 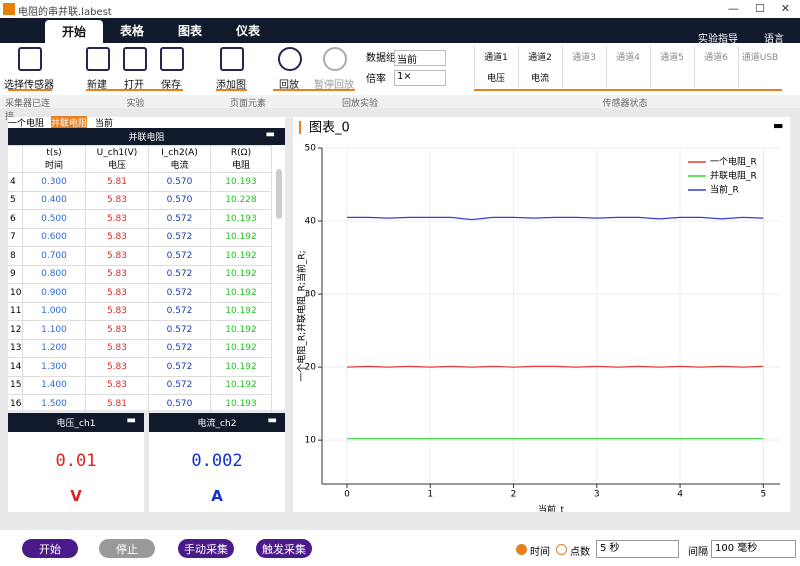 What do you see at coordinates (131, 31) in the screenshot?
I see `menu-tab: 表格` at bounding box center [131, 31].